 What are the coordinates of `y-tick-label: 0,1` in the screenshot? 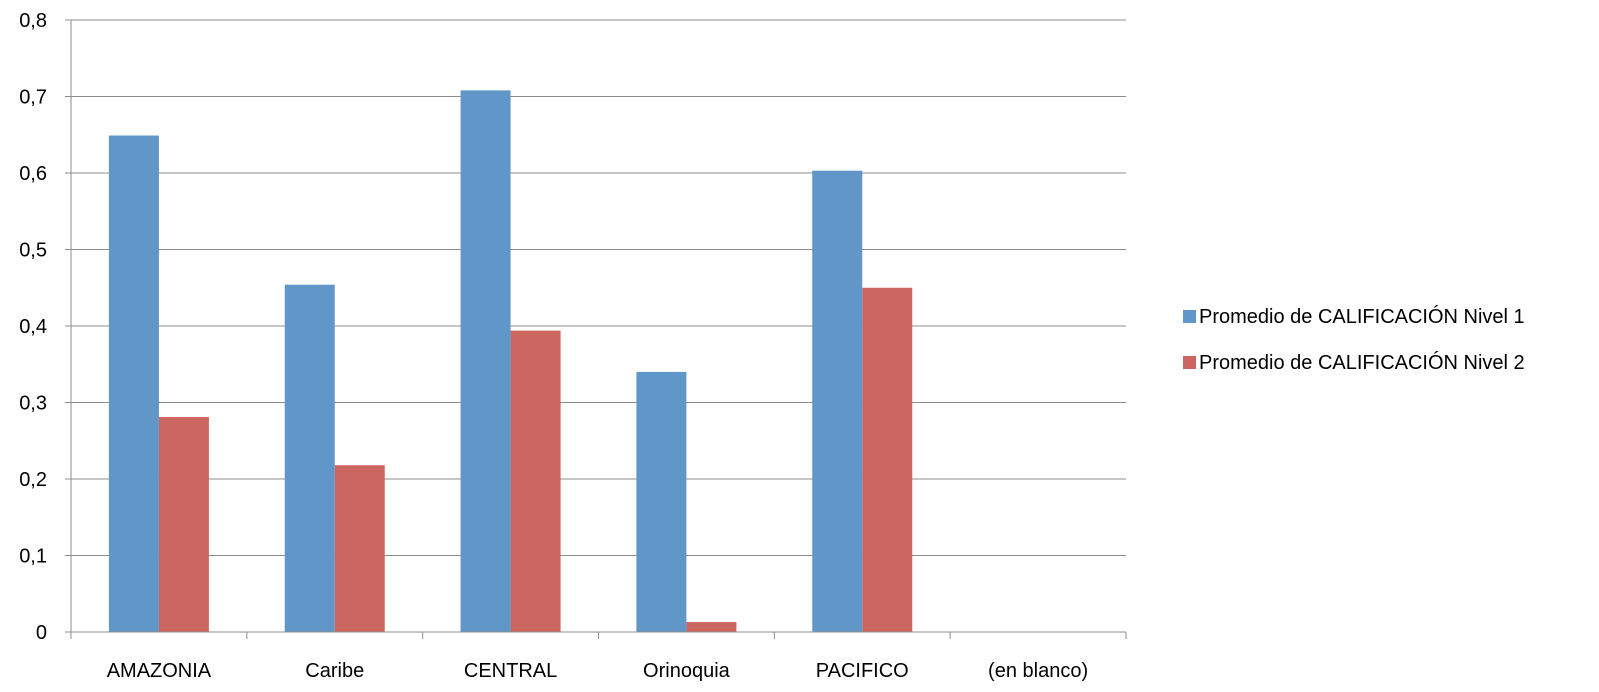 It's located at (33, 557).